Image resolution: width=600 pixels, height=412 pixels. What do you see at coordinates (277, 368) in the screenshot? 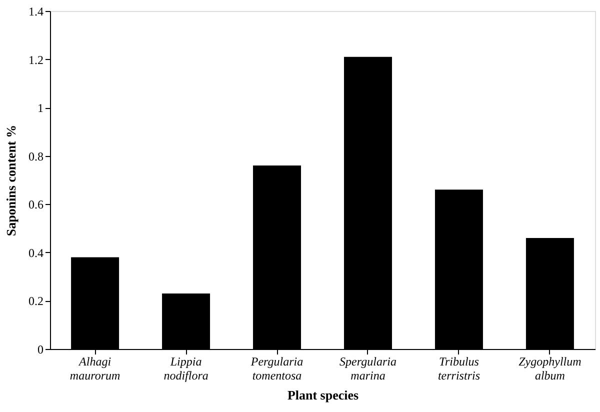
I see `x-tick-label: Pergularia tomentosa` at bounding box center [277, 368].